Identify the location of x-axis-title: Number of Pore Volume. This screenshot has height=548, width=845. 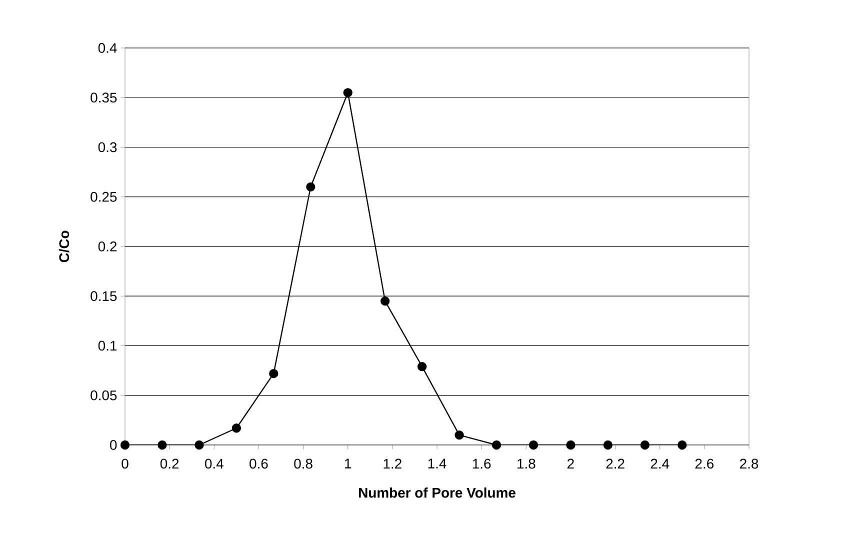
(437, 492).